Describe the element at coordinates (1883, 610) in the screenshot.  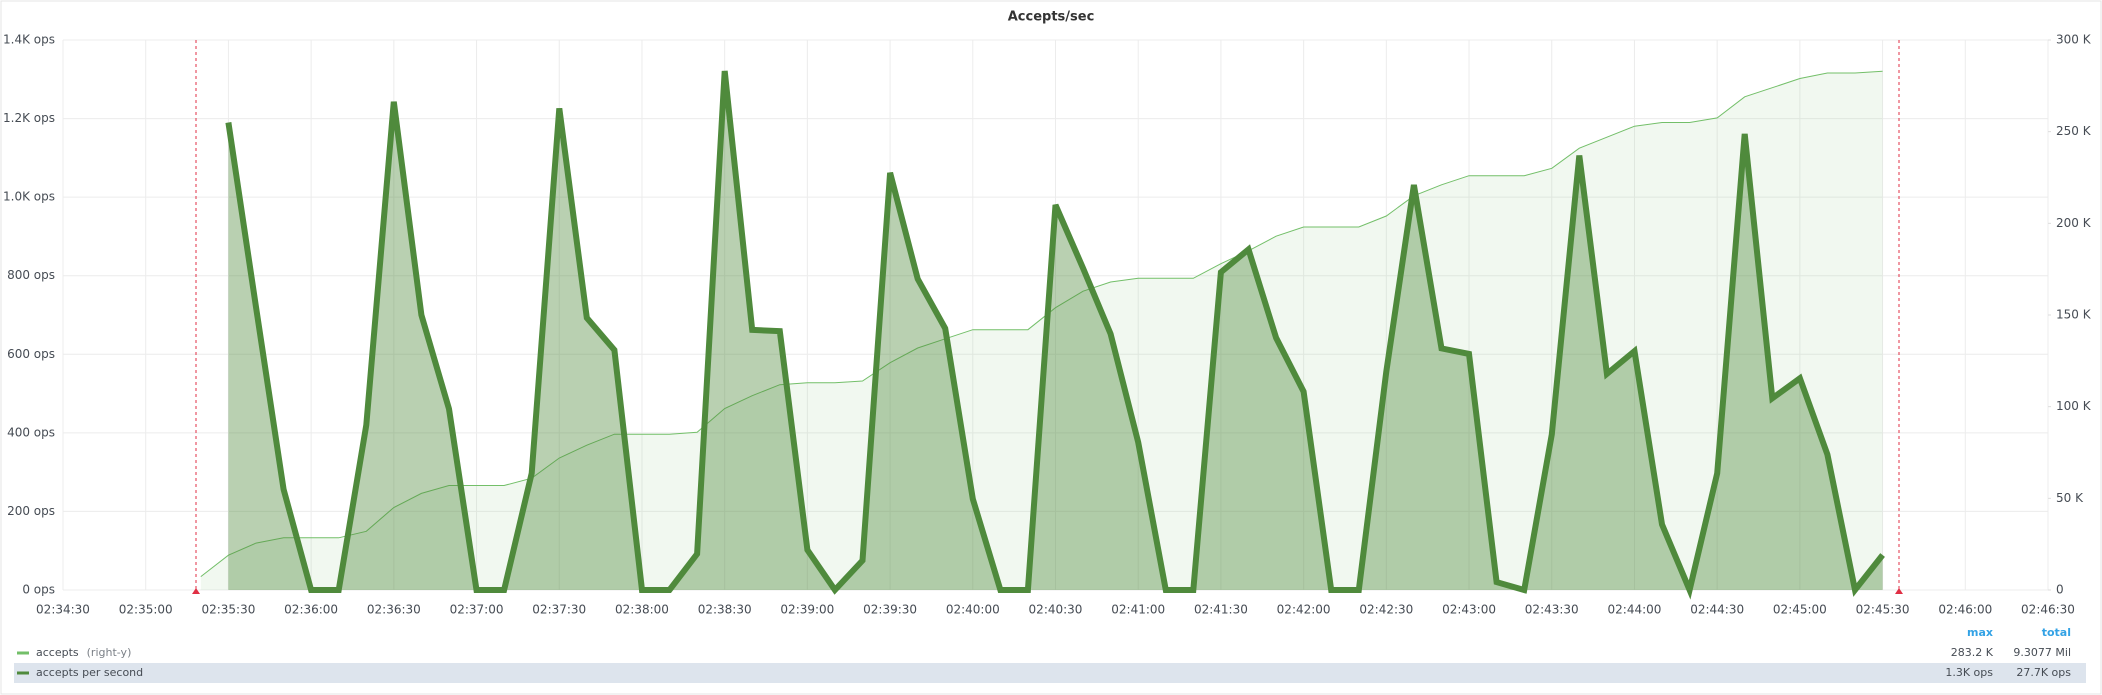
I see `x-tick-label: 02:45:30` at that location.